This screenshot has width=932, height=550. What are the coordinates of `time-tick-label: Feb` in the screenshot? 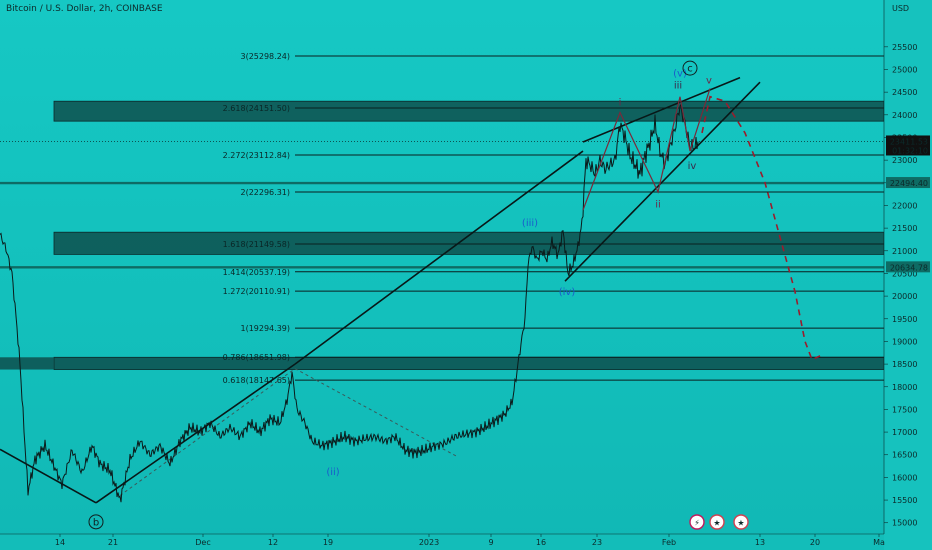 It's located at (669, 542).